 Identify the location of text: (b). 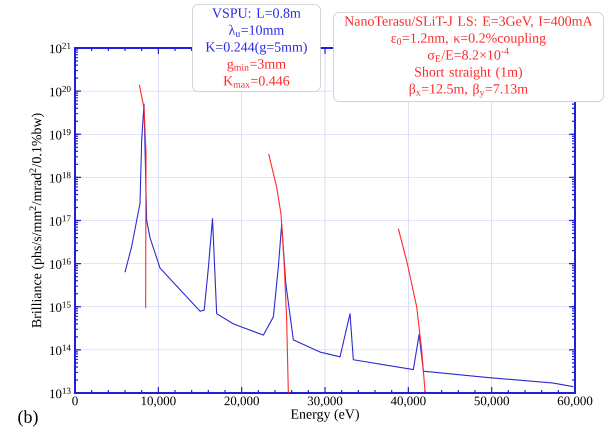
(28, 418).